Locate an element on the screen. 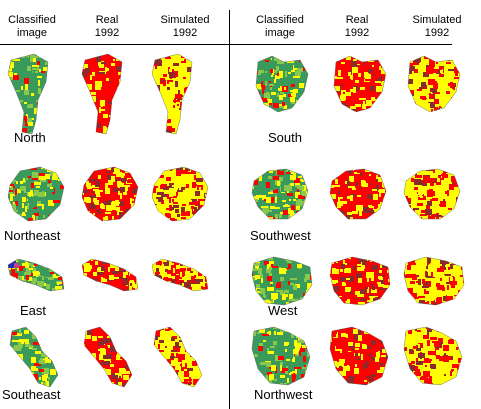 The image size is (481, 409). header-real-left: Real 1992 is located at coordinates (107, 26).